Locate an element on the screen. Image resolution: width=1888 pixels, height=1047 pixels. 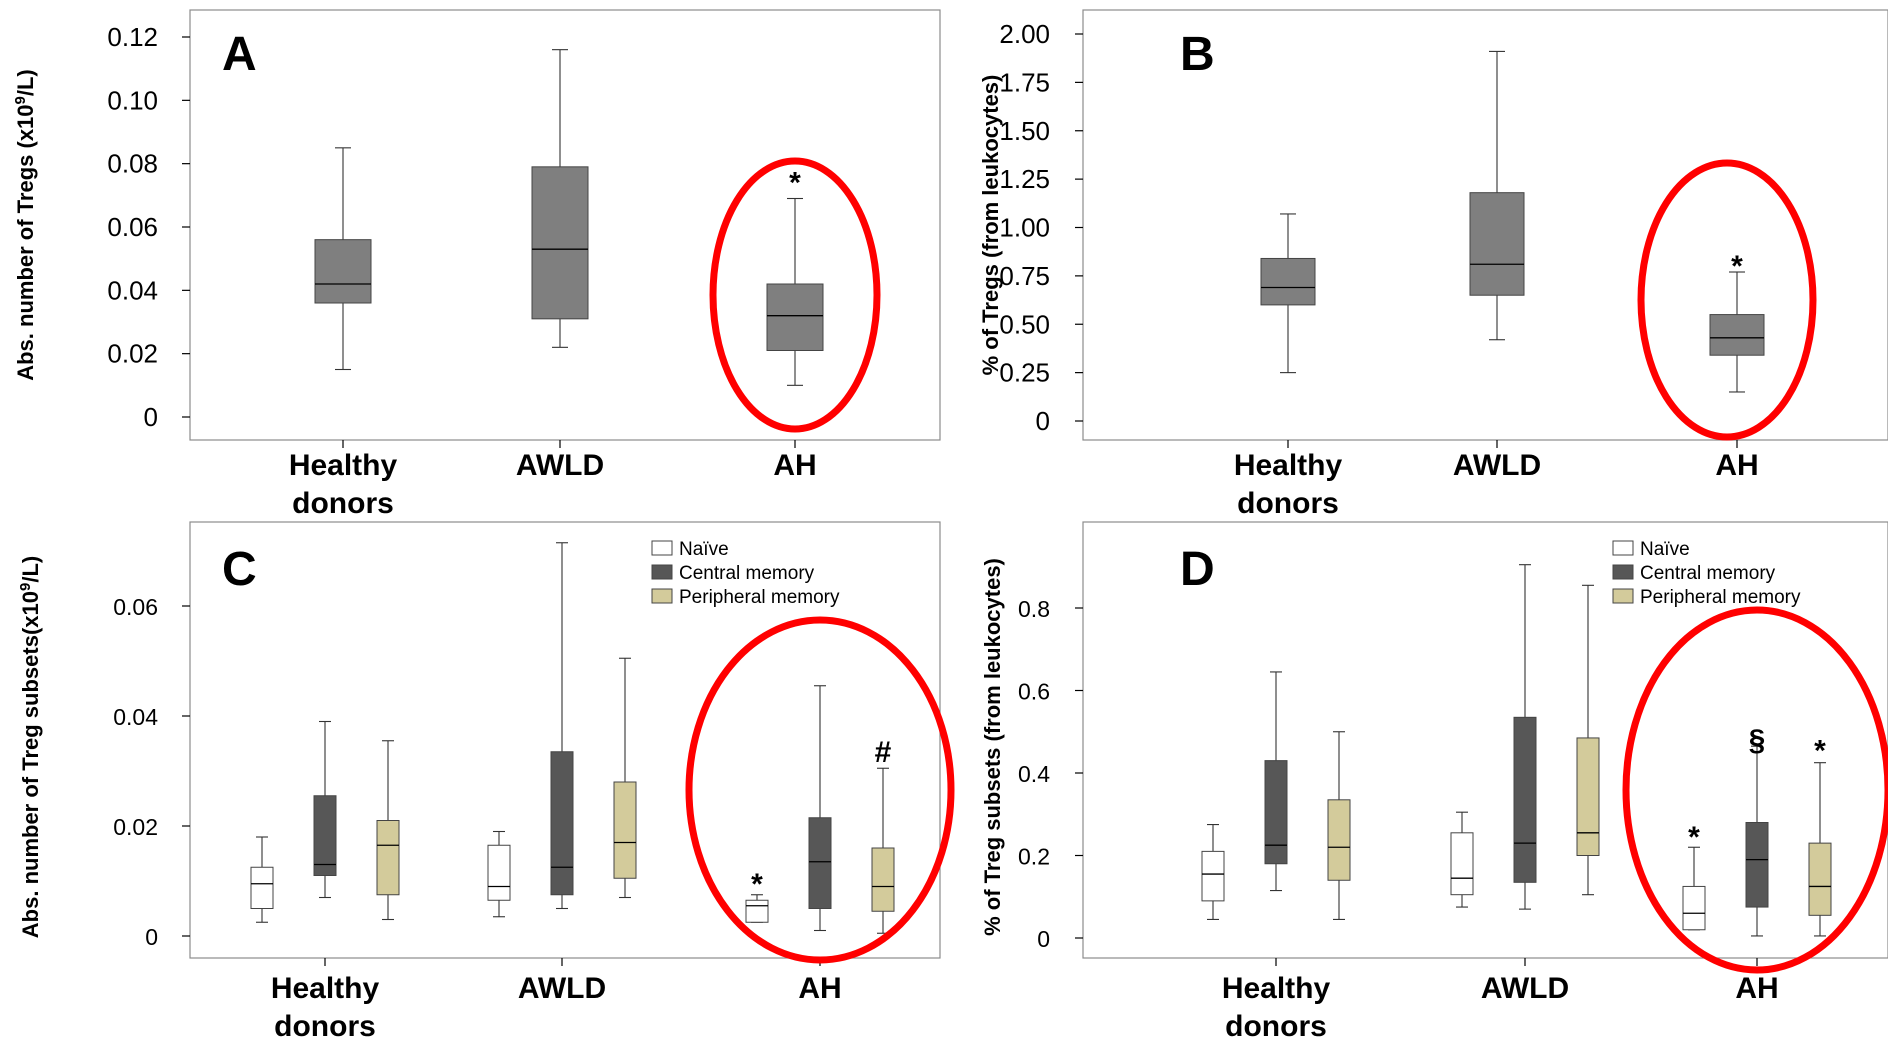
y-tick-label: 1.25 is located at coordinates (1024, 179).